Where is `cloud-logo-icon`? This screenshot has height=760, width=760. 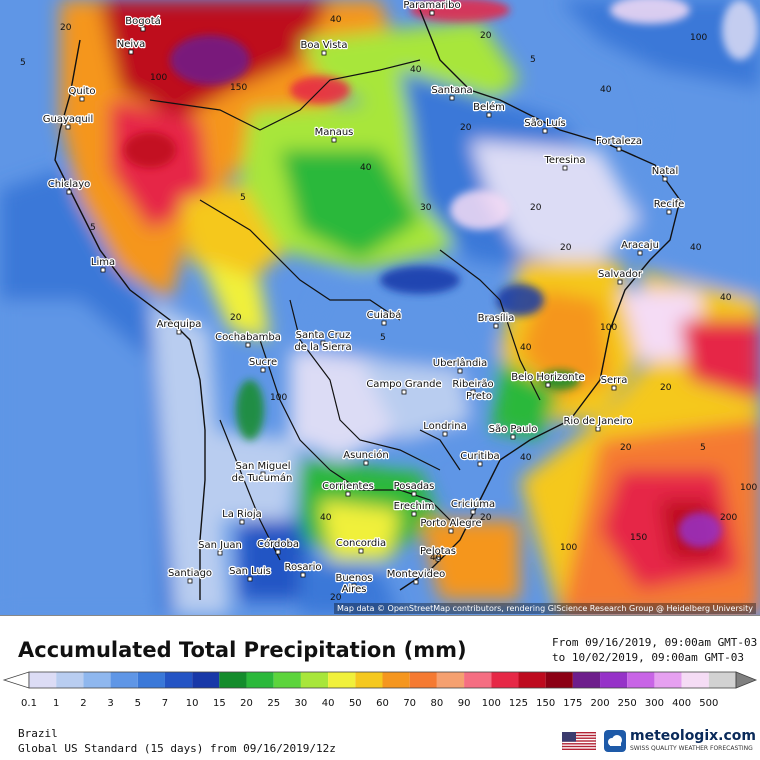 cloud-logo-icon is located at coordinates (615, 741).